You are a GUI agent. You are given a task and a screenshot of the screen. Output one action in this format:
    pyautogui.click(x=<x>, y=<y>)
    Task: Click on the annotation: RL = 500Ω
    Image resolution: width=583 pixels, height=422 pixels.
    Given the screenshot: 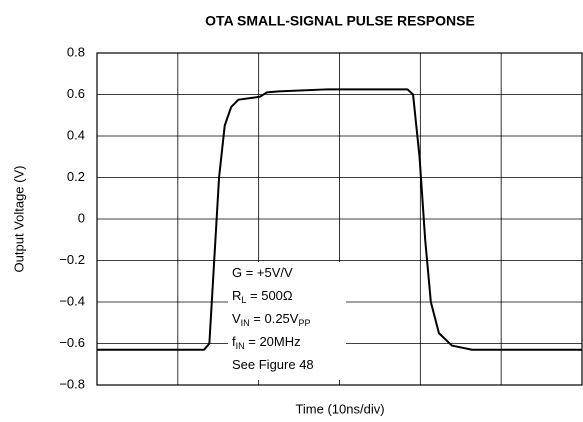 What is the action you would take?
    pyautogui.click(x=262, y=296)
    